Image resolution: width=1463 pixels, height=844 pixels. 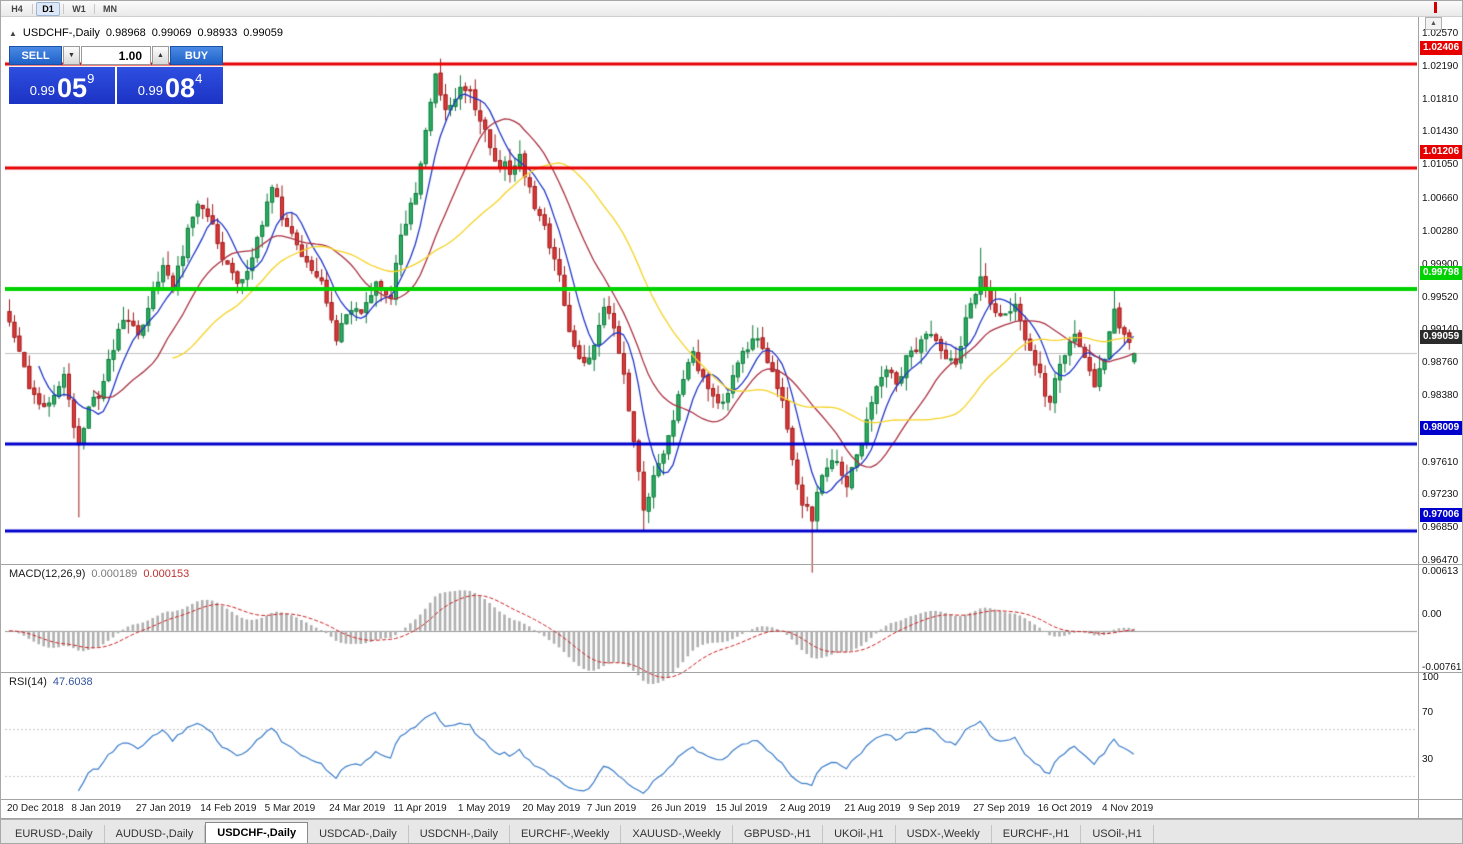 I want to click on ohlc-close-value: 0.99059, so click(x=263, y=33).